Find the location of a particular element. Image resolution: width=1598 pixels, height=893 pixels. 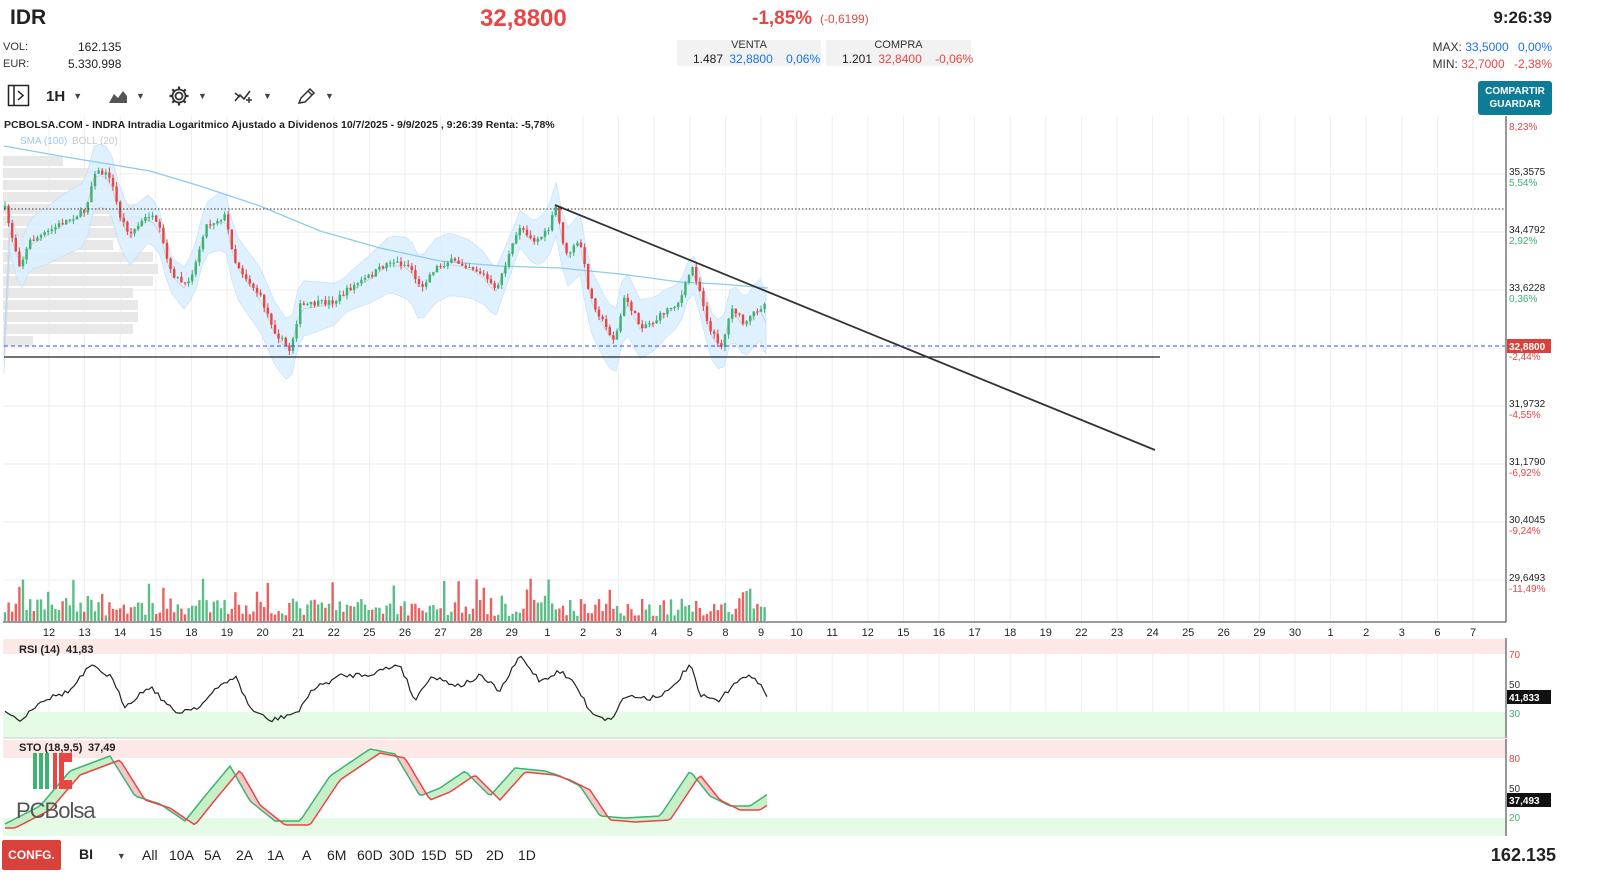

period-button-6m: 6M is located at coordinates (337, 855).